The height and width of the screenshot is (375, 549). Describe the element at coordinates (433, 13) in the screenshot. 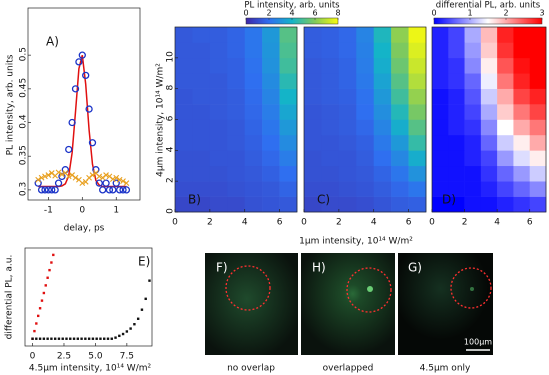

I see `colorbar-tick-label: 0` at that location.